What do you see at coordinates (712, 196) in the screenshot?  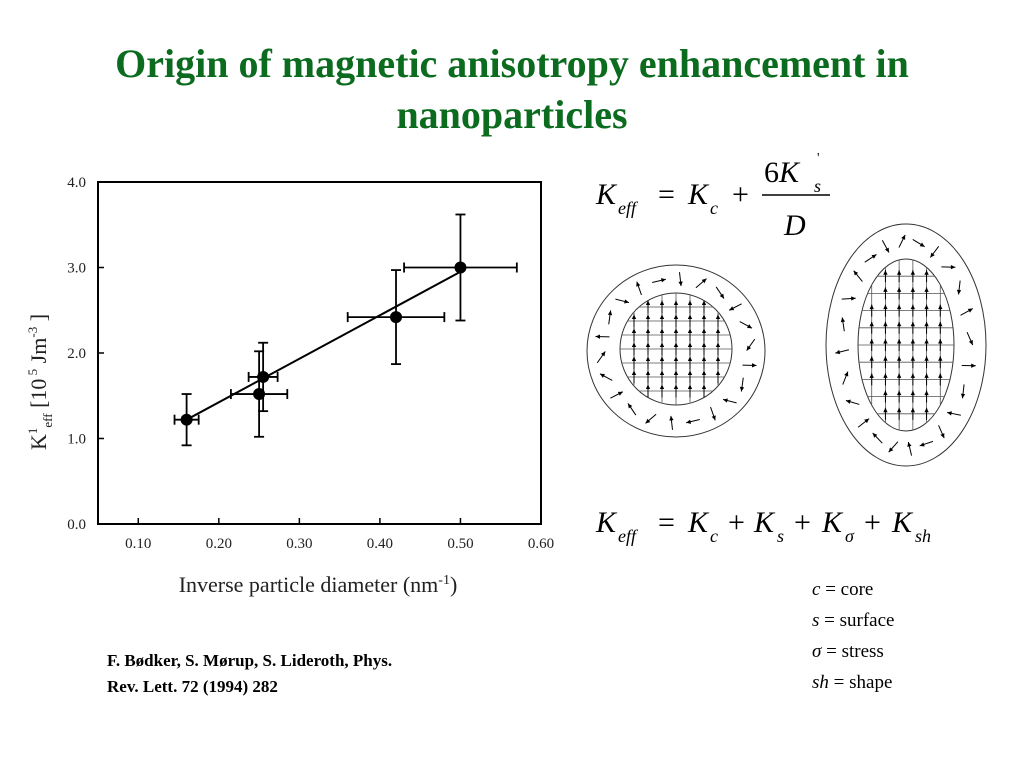 I see `equation-1: K eff = K c + 6K s ' D` at bounding box center [712, 196].